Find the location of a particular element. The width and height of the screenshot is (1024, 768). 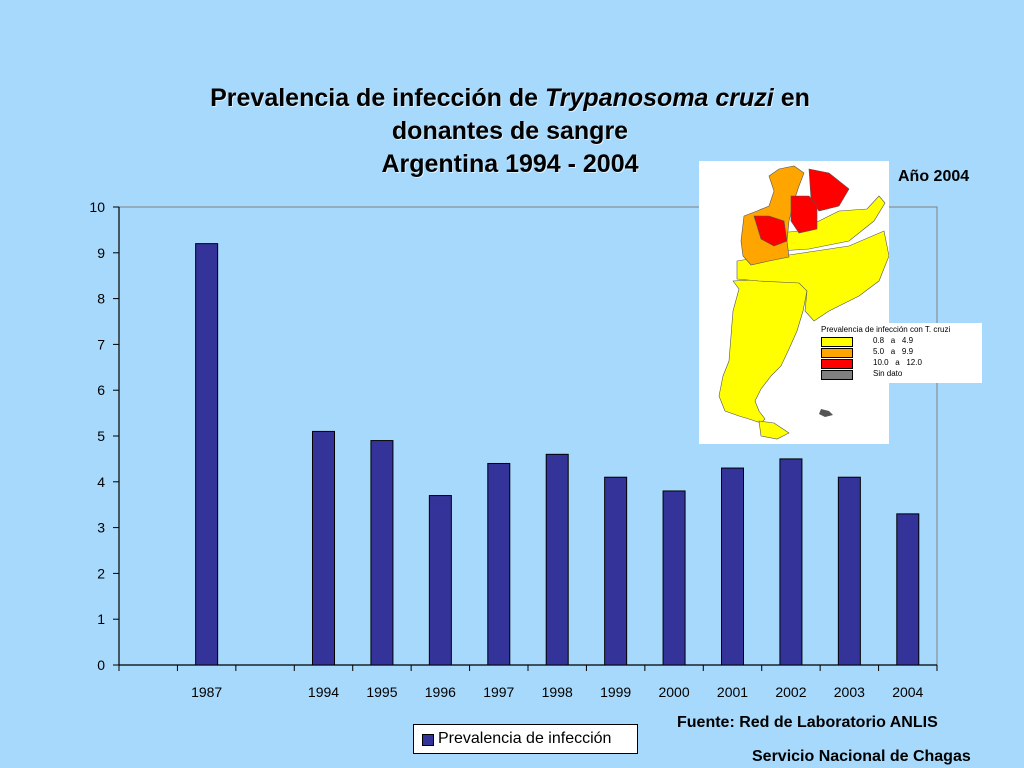

map-malvinas is located at coordinates (826, 413).